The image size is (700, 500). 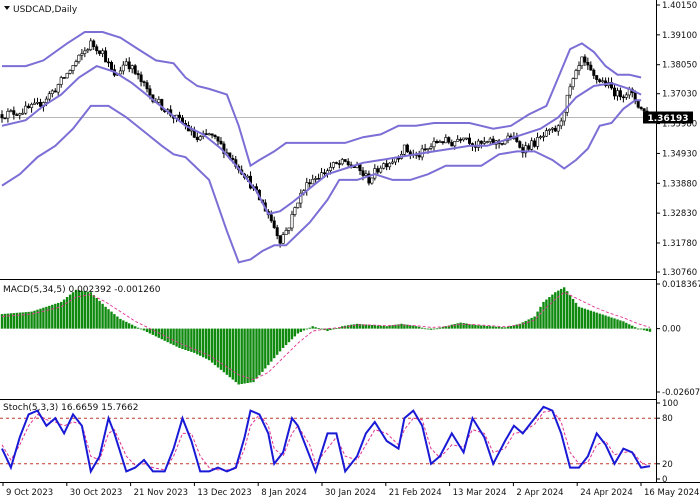 What do you see at coordinates (667, 442) in the screenshot?
I see `stoch-axis: 100 80 20 0` at bounding box center [667, 442].